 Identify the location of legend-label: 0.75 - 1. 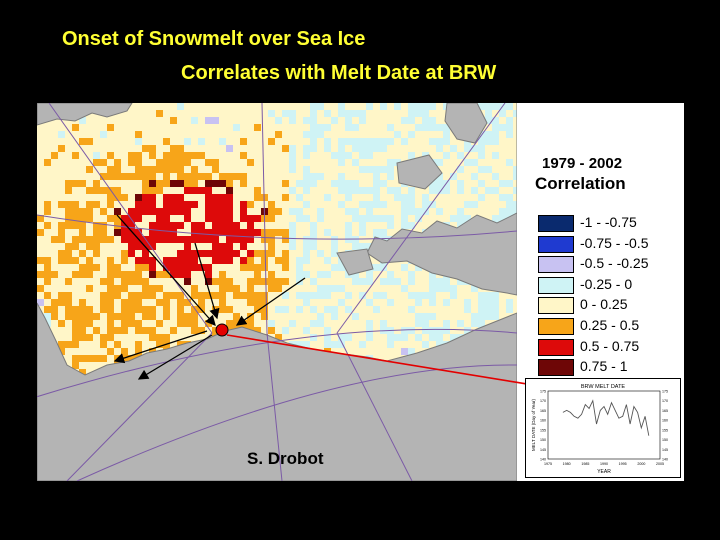
(604, 366).